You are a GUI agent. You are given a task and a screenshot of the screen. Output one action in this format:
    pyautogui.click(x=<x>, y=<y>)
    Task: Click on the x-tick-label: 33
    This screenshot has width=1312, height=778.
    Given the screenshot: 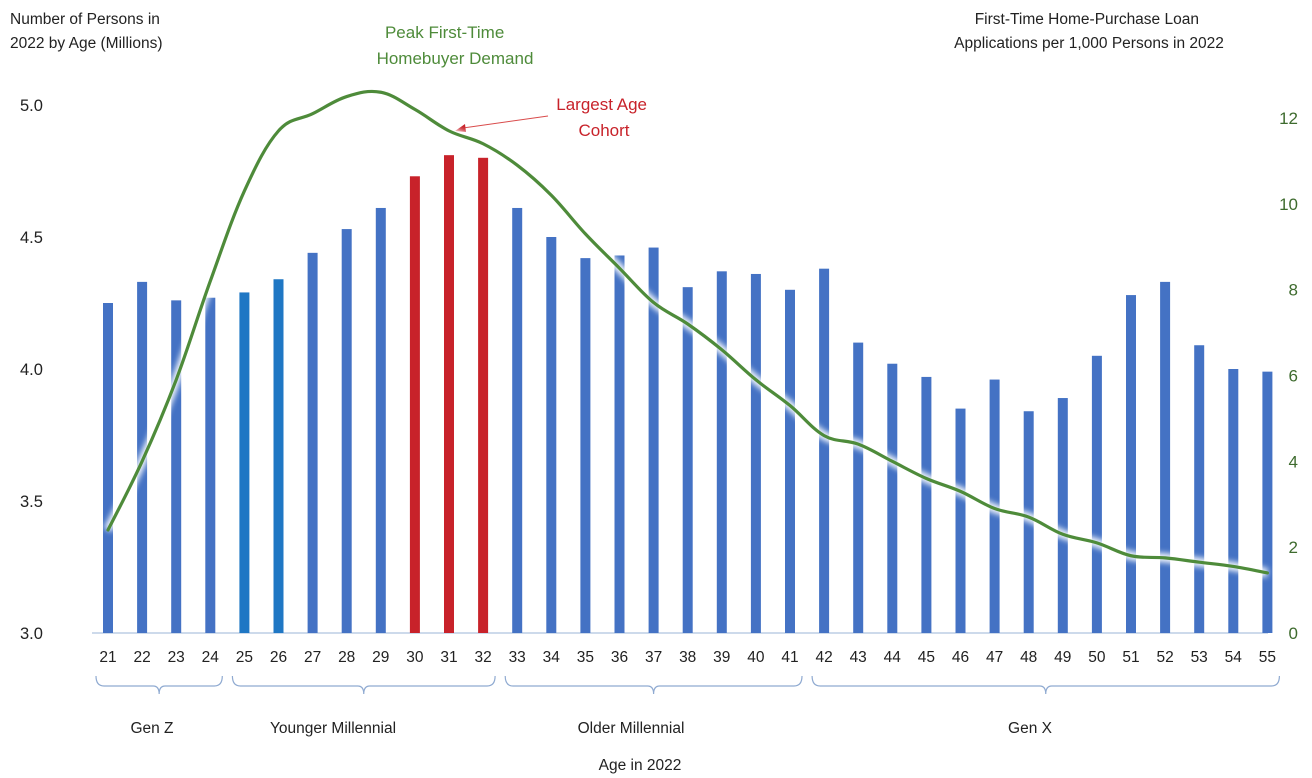 What is the action you would take?
    pyautogui.click(x=517, y=657)
    